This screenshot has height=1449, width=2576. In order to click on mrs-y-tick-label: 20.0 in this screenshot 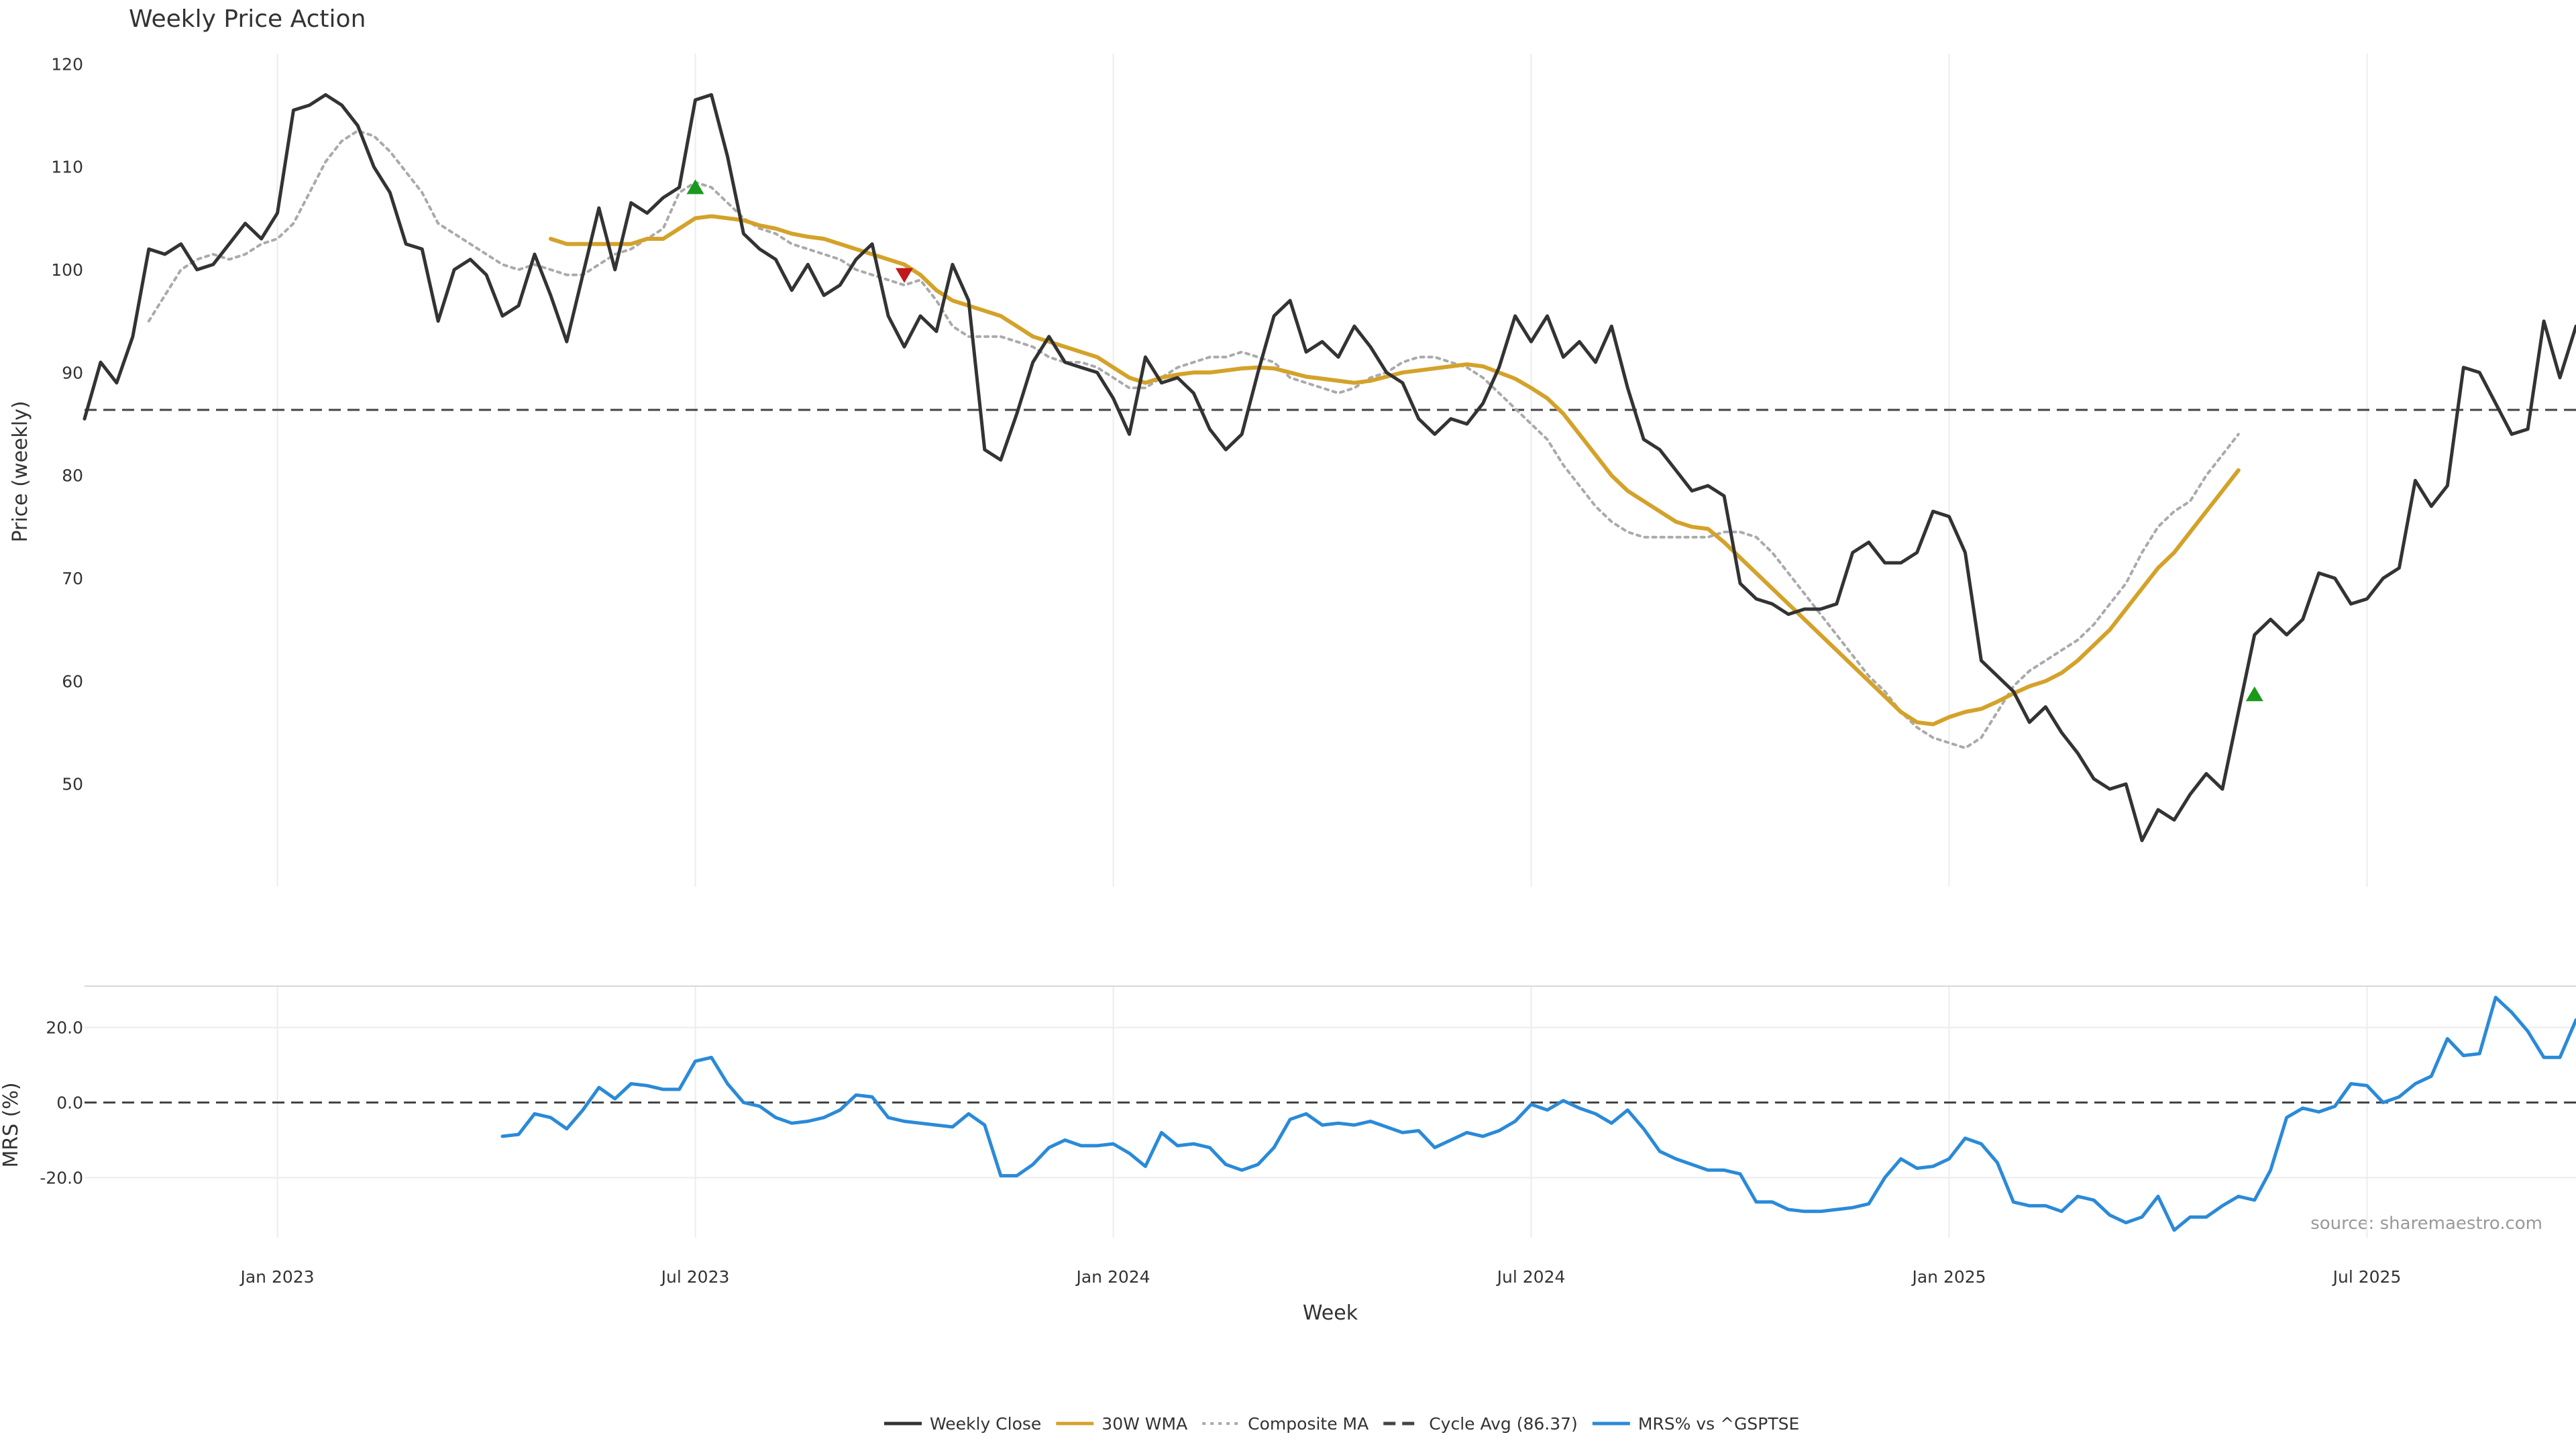, I will do `click(64, 1028)`.